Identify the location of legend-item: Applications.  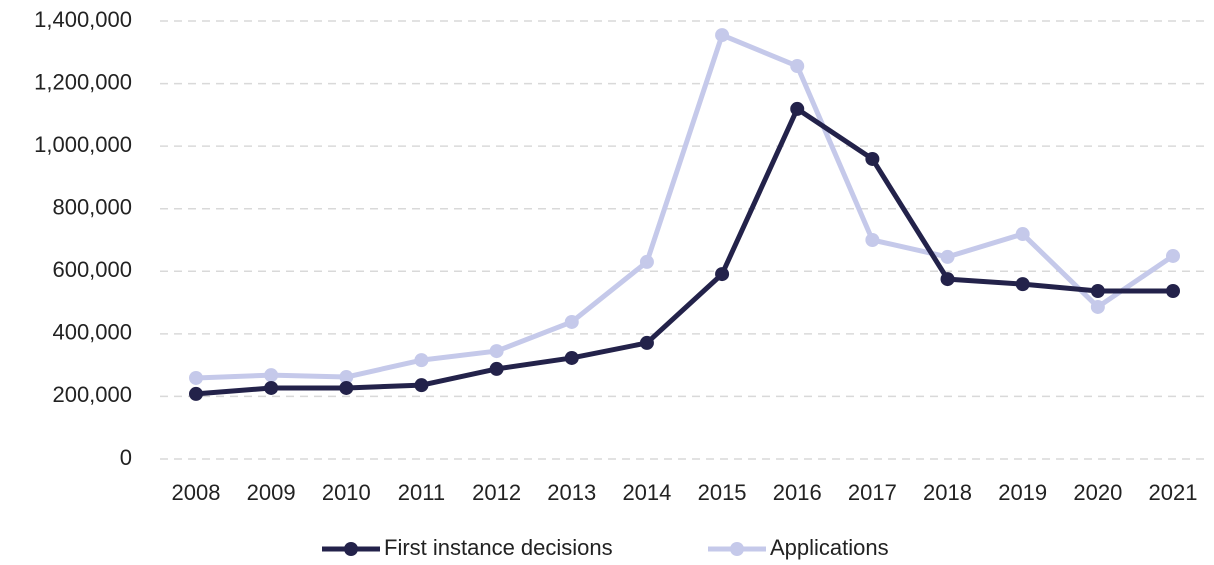
(798, 547).